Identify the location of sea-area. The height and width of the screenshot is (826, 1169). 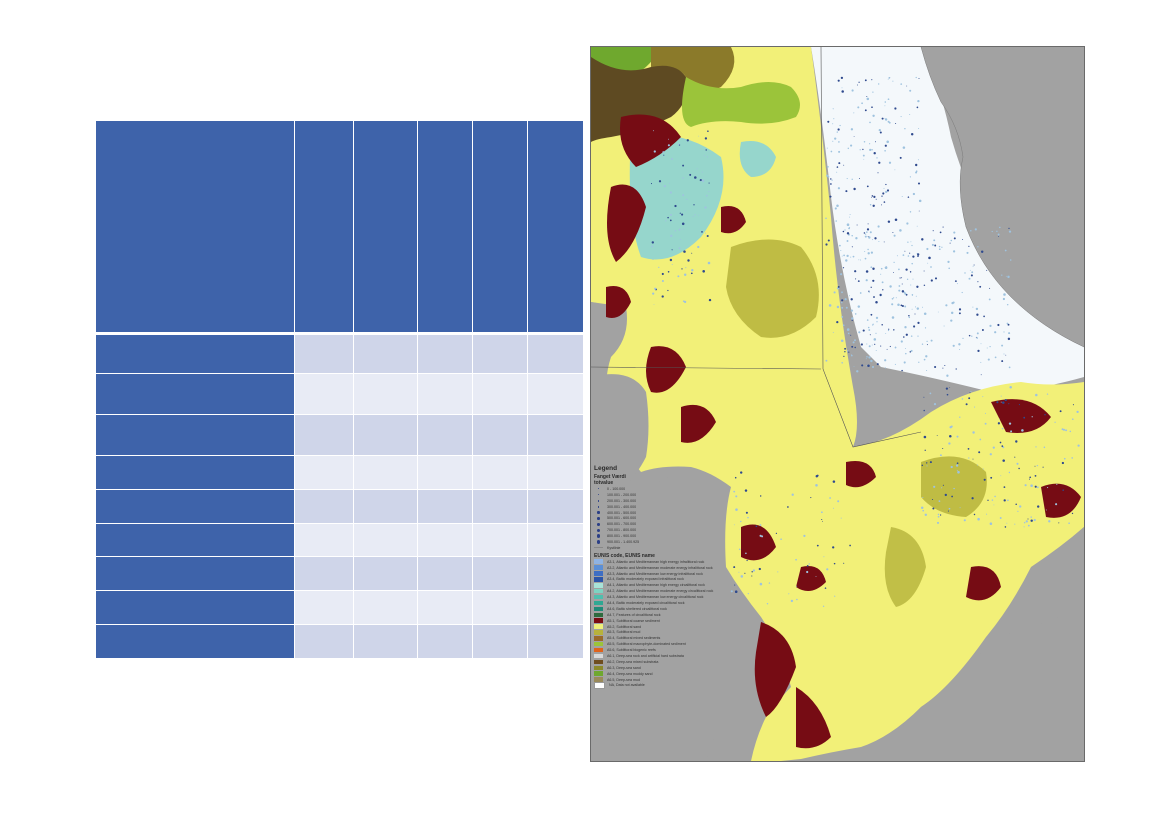
(947, 219).